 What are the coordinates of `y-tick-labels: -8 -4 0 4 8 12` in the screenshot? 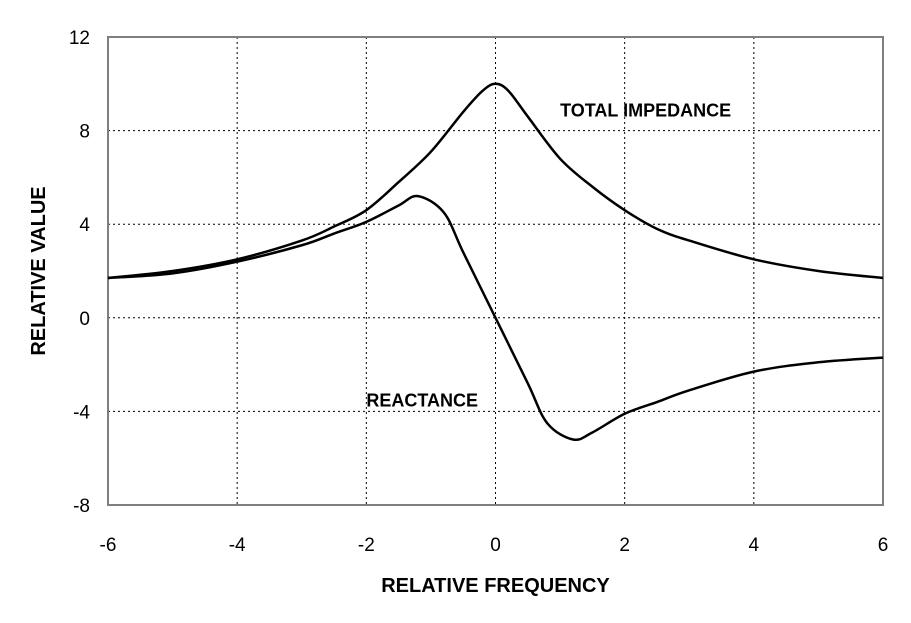 It's located at (80, 272).